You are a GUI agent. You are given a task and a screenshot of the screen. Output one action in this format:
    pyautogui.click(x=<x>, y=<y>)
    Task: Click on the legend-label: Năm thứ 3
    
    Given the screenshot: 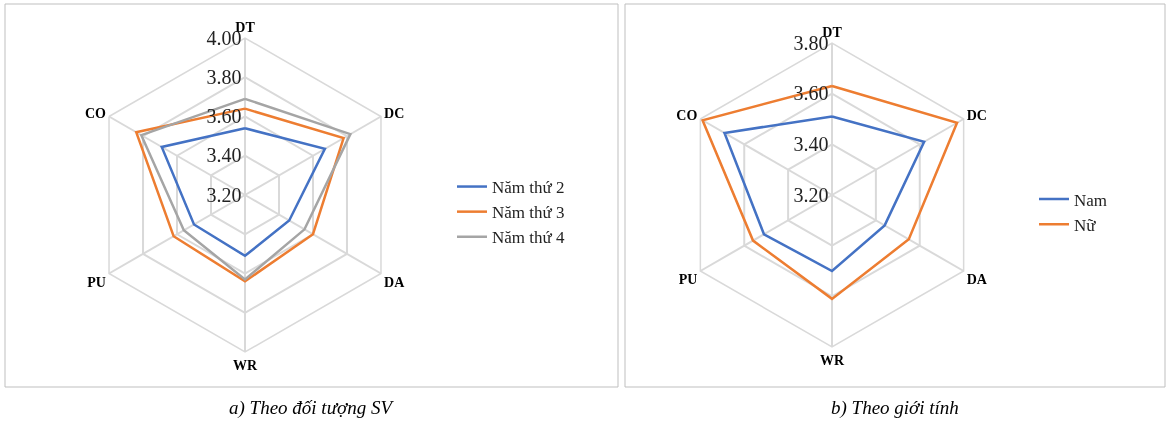 What is the action you would take?
    pyautogui.click(x=528, y=213)
    